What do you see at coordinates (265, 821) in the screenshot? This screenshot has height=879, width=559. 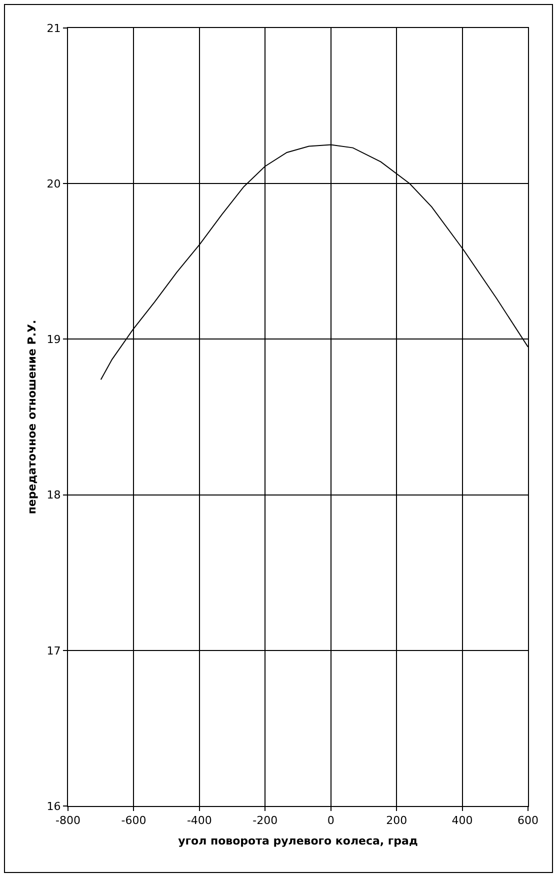 I see `x-tick-label: -200` at bounding box center [265, 821].